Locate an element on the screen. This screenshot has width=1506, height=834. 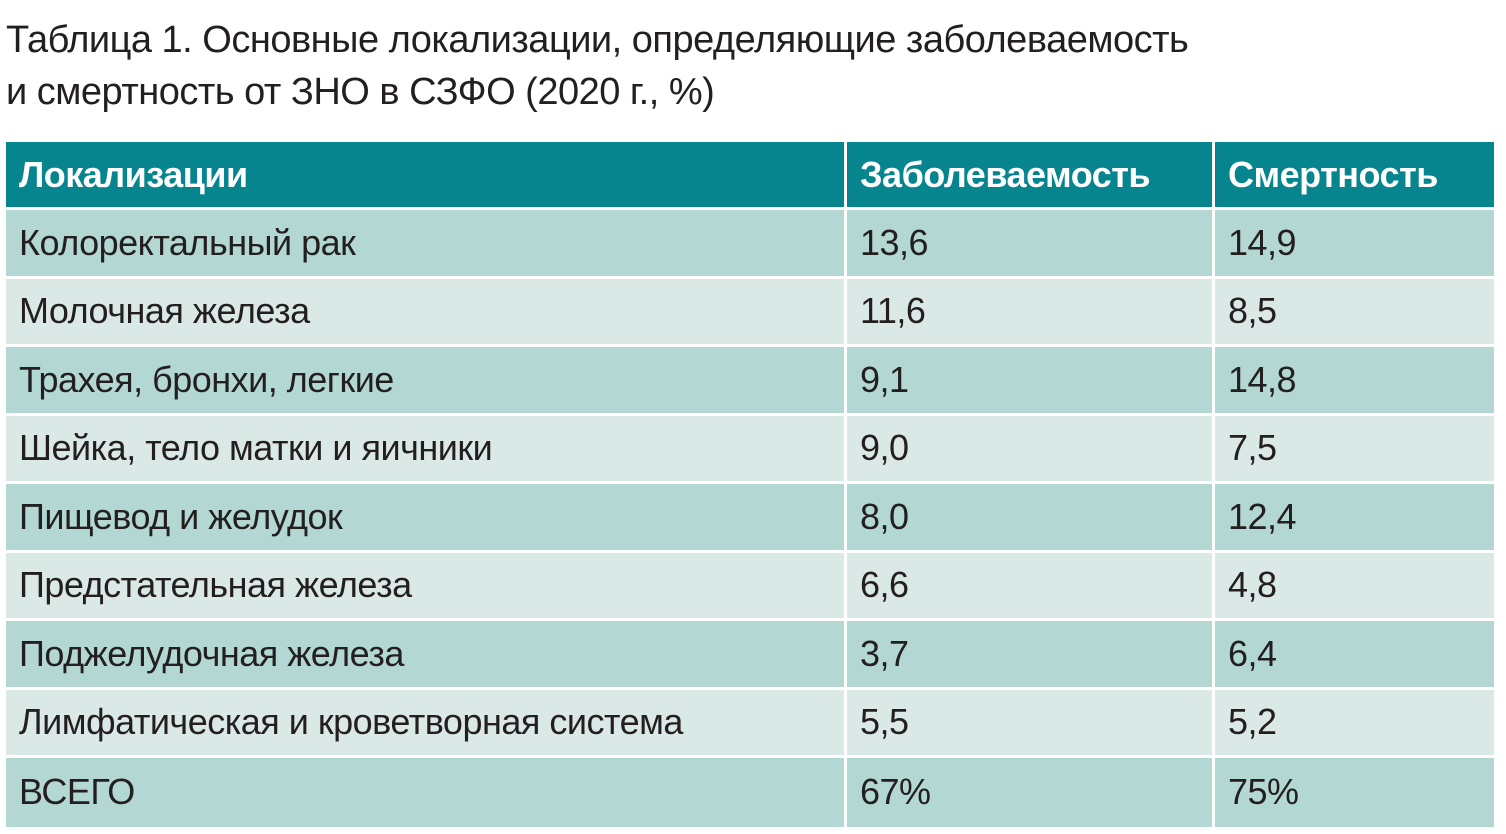
cell-localization: Пищевод и желудок is located at coordinates (426, 518).